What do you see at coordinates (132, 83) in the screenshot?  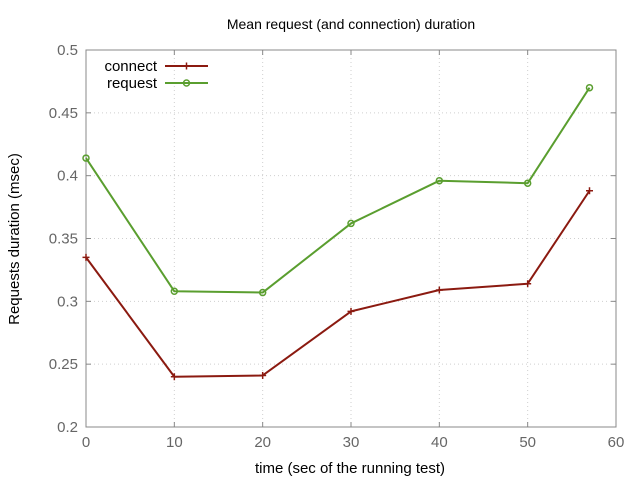 I see `legend-label: request` at bounding box center [132, 83].